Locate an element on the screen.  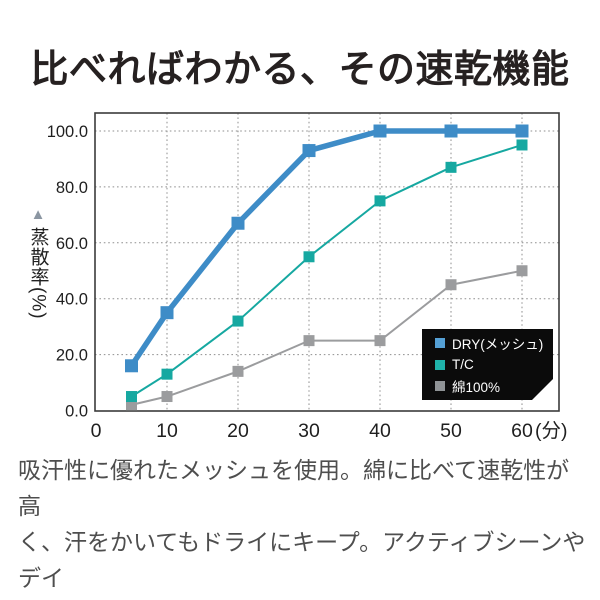
y-tick-label: 80.0 is located at coordinates (72, 188).